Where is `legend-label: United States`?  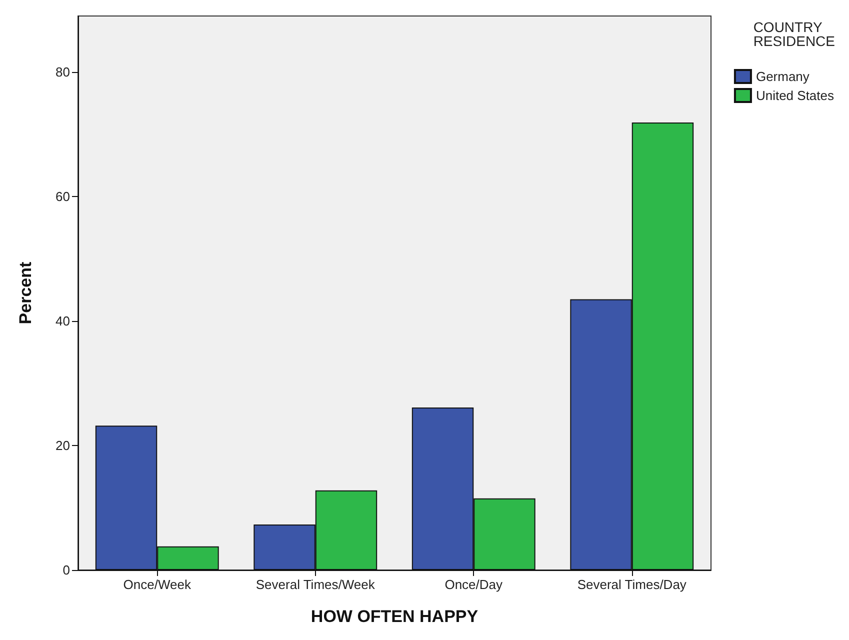
legend-label: United States is located at coordinates (795, 95).